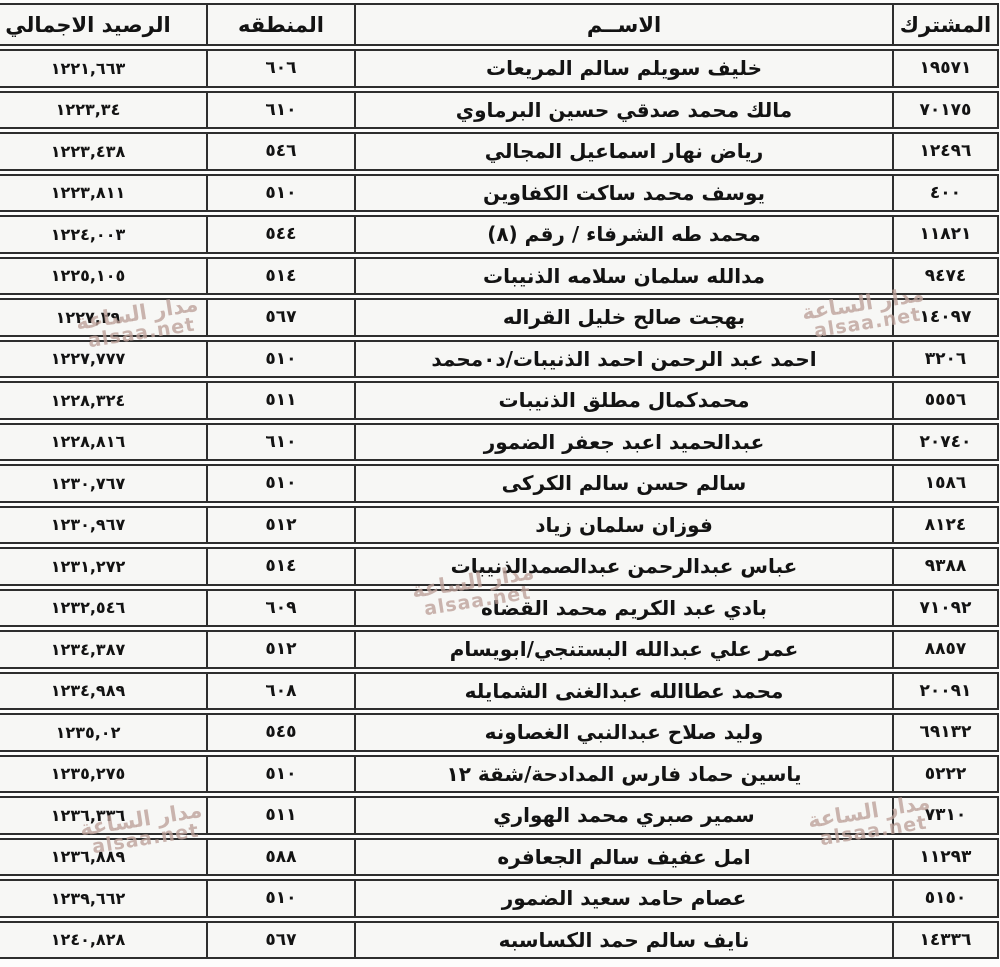  What do you see at coordinates (945, 815) in the screenshot?
I see `subscriber-cell: ٧٣١٠` at bounding box center [945, 815].